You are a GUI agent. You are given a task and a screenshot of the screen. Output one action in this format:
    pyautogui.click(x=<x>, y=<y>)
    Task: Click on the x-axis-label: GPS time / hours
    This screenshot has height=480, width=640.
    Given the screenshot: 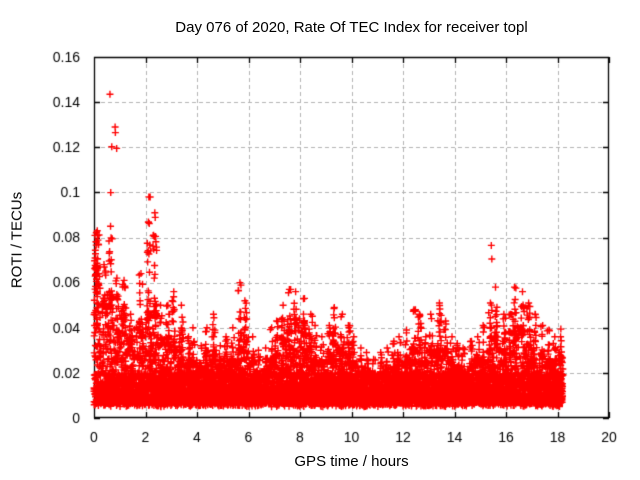 What is the action you would take?
    pyautogui.click(x=351, y=461)
    